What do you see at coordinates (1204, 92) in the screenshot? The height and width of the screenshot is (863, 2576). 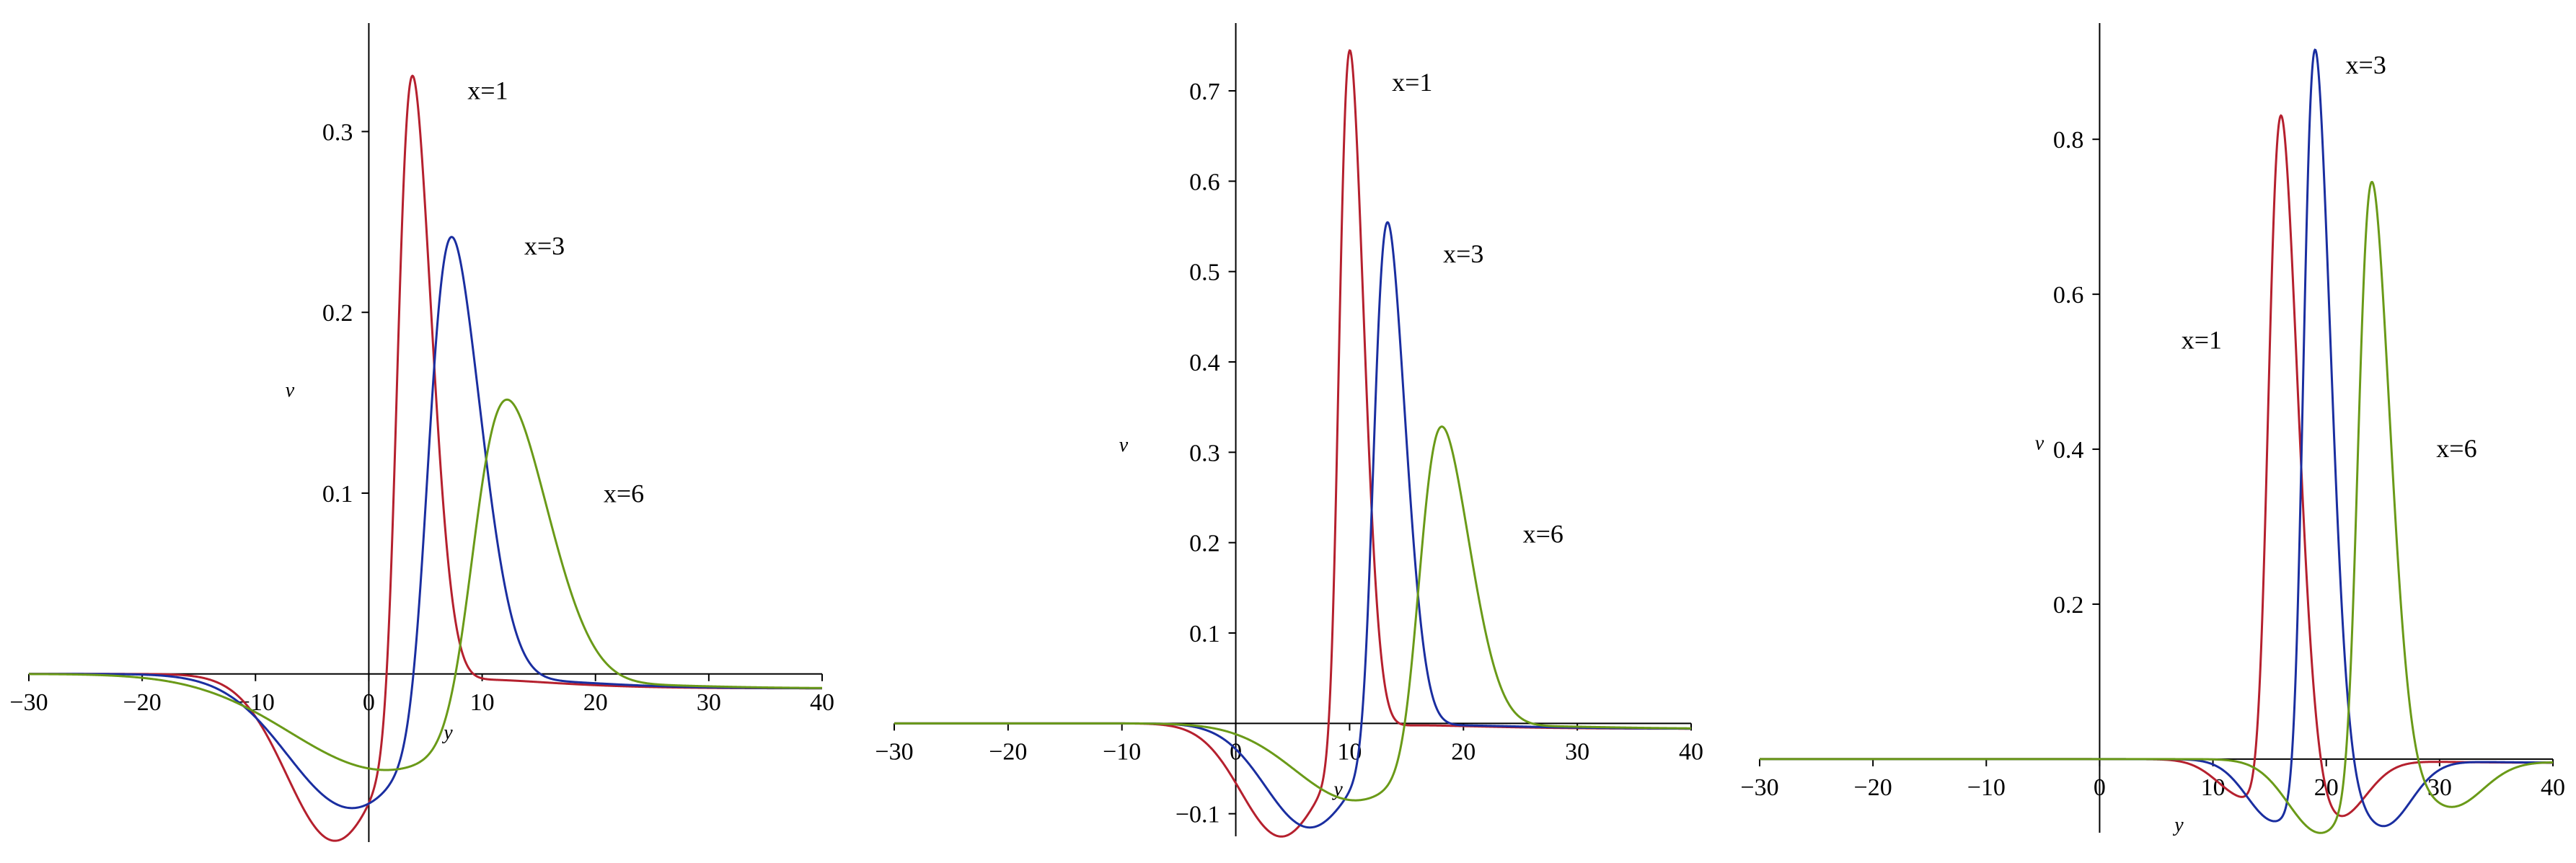 I see `y-tick-label: 0.7` at bounding box center [1204, 92].